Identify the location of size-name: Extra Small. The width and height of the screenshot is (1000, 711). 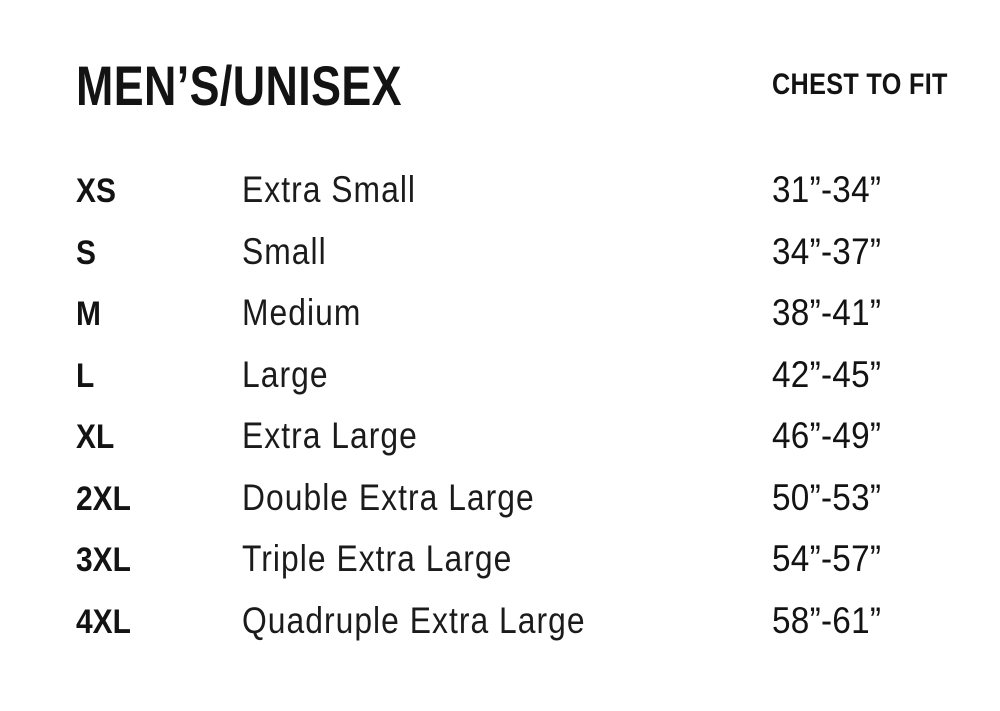
(329, 189).